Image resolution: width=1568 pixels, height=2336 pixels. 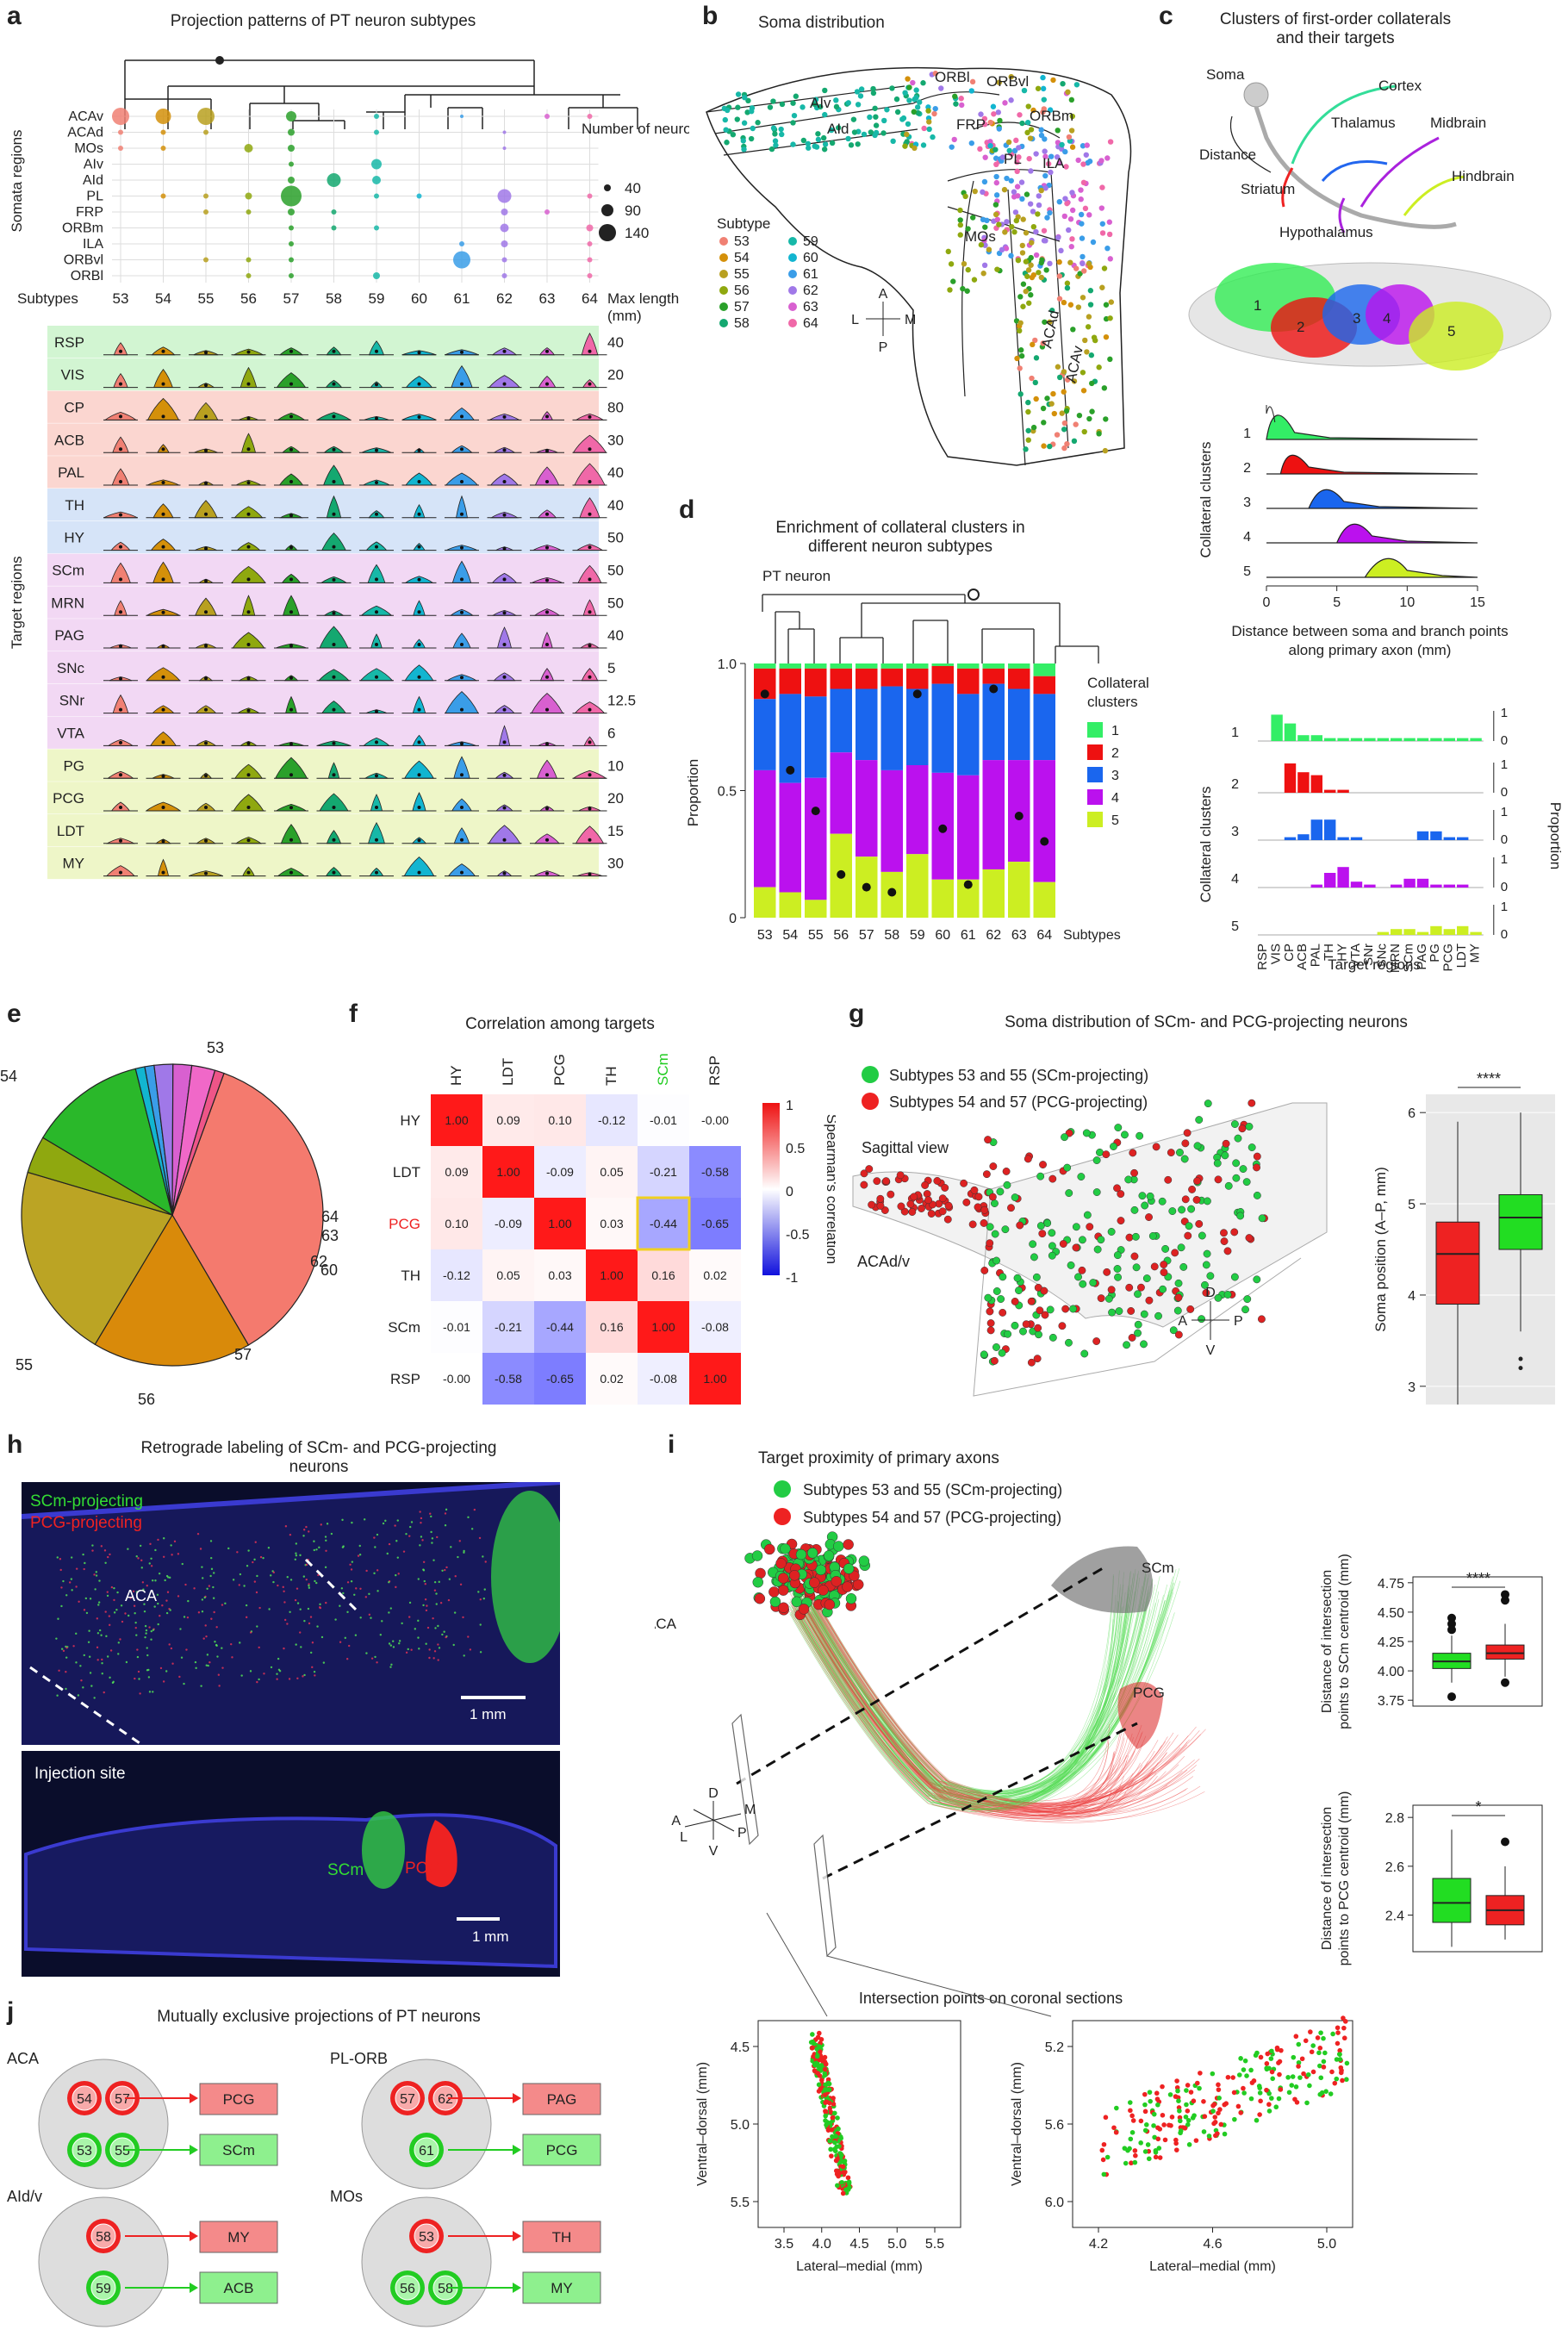 What do you see at coordinates (1018, 1075) in the screenshot?
I see `g-legend-label: Subtypes 53 and 55 (SCm-projecting)` at bounding box center [1018, 1075].